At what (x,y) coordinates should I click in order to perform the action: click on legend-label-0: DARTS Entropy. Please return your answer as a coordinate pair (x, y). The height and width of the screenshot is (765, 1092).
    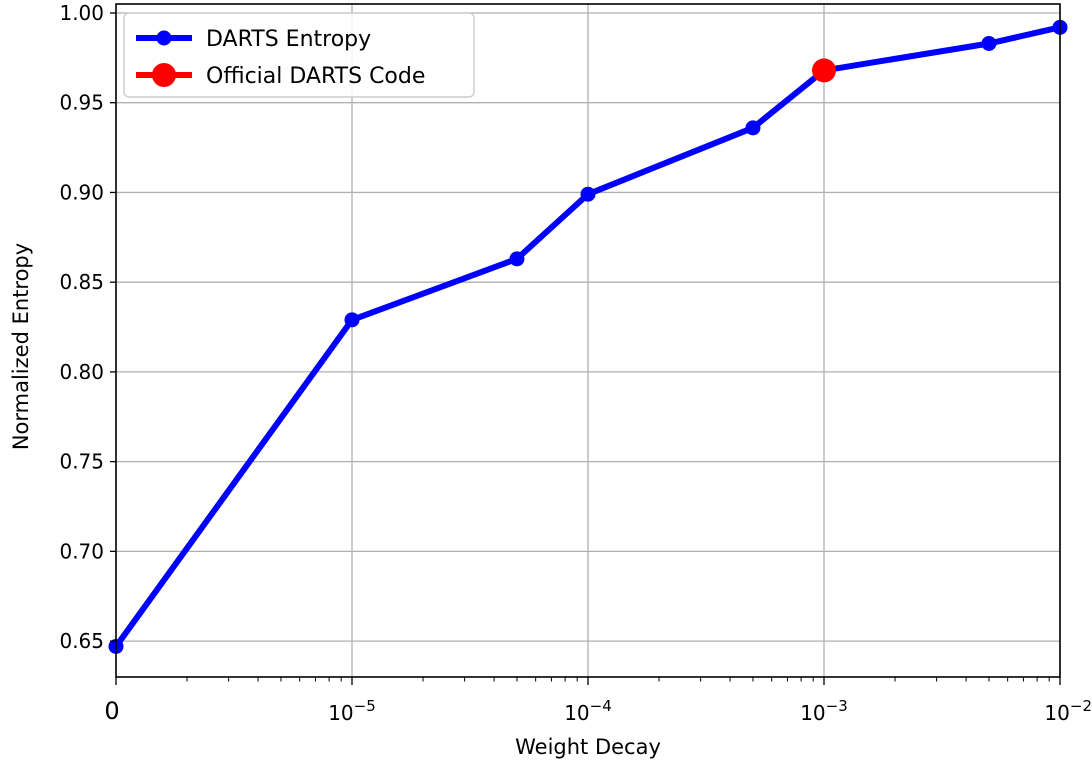
    Looking at the image, I should click on (288, 39).